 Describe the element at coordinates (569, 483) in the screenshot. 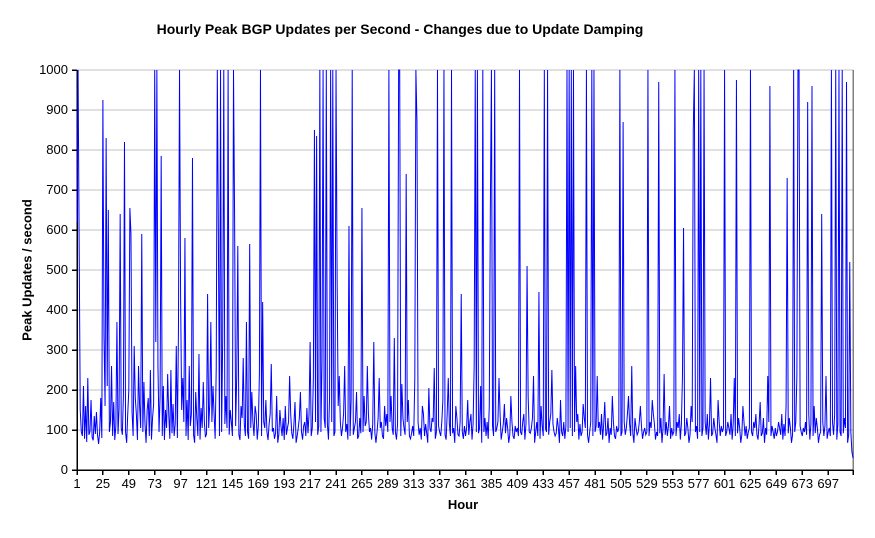

I see `x-tick-label: 457` at that location.